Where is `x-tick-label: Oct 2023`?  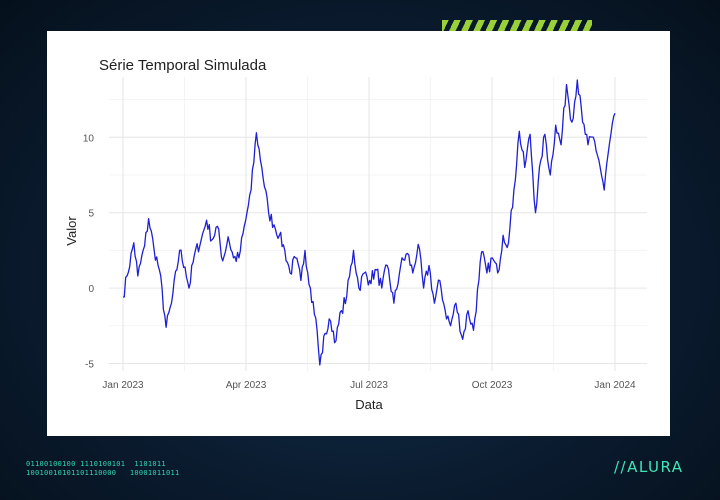 x-tick-label: Oct 2023 is located at coordinates (492, 385).